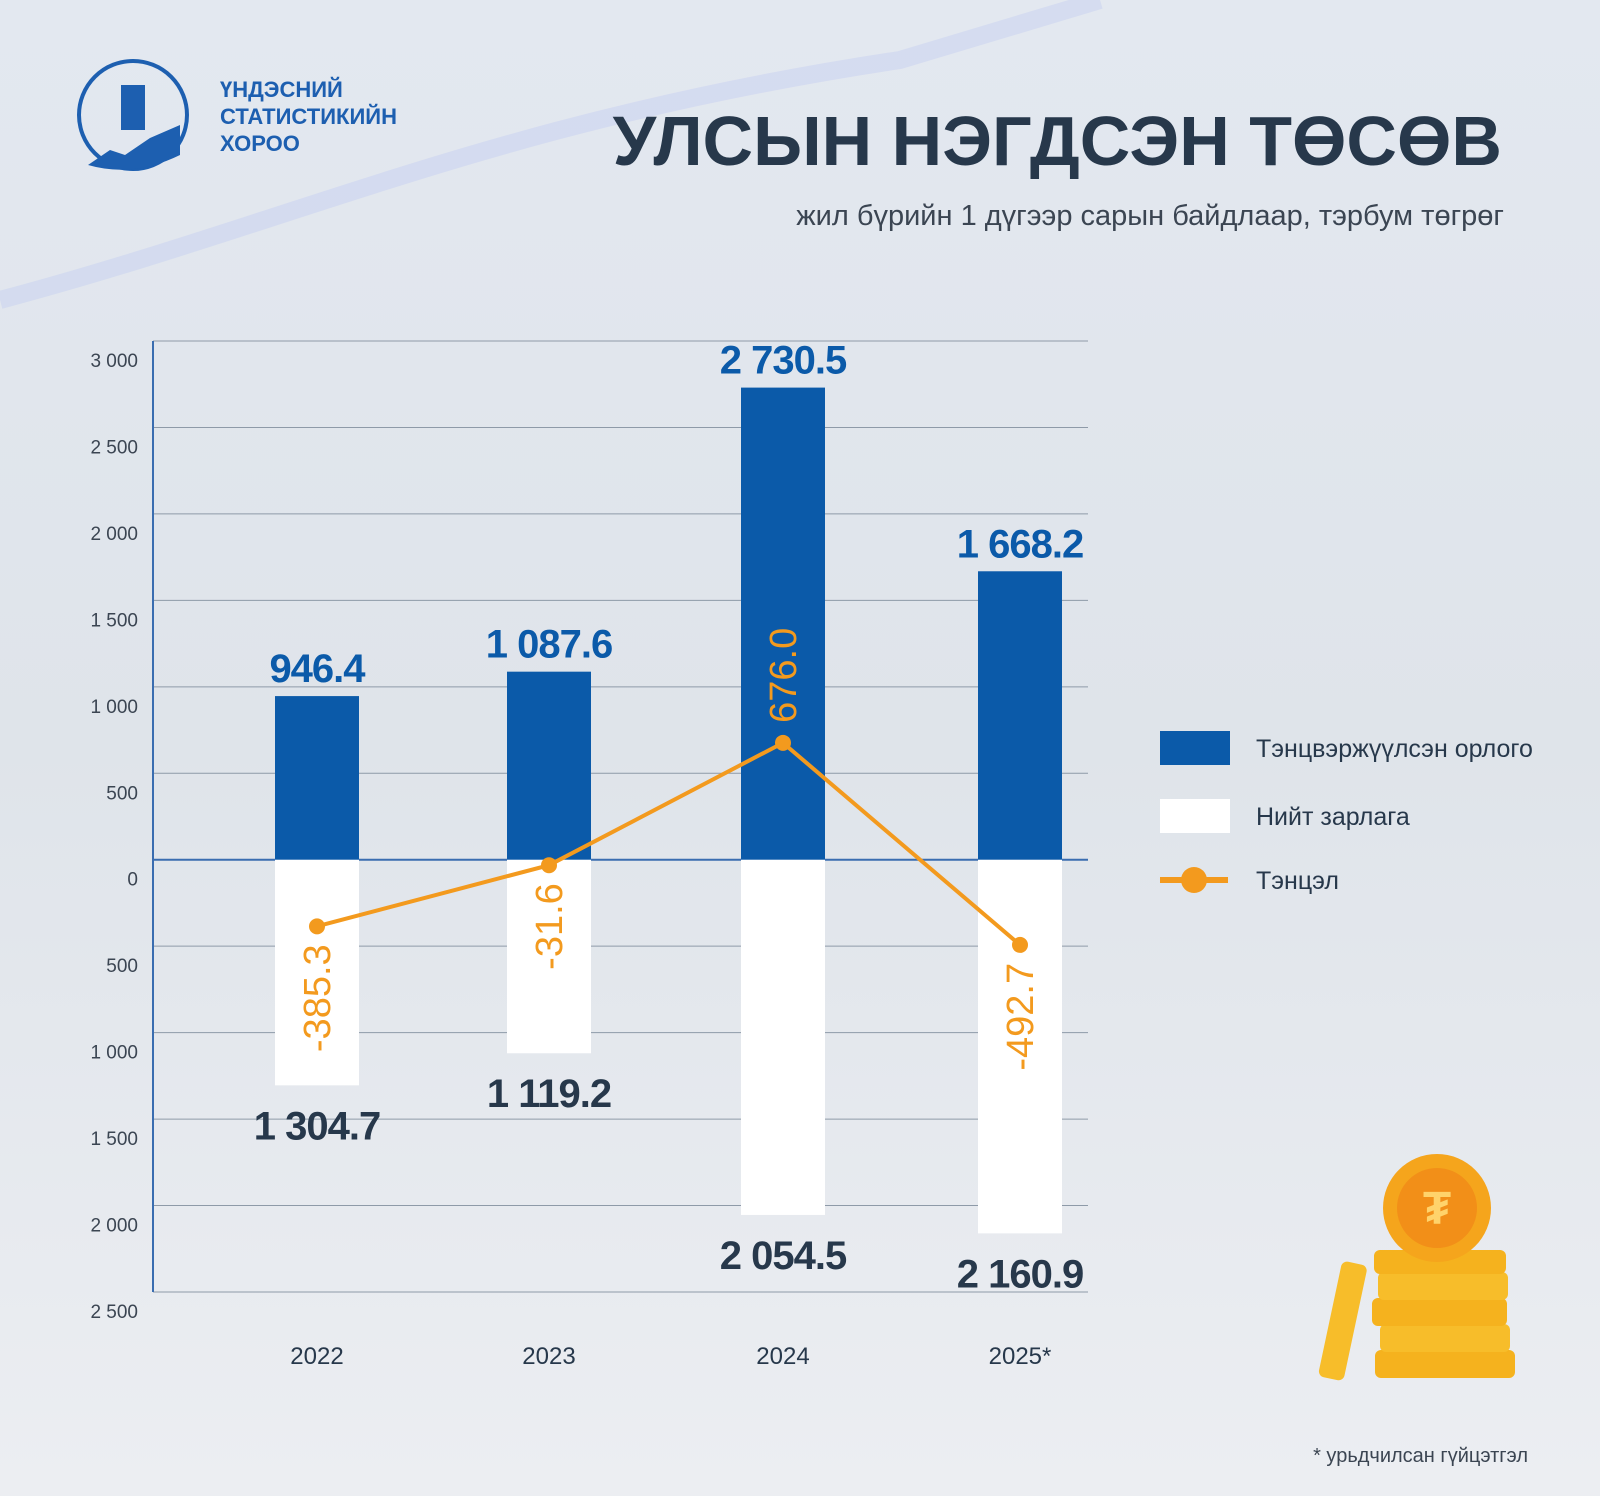 The image size is (1600, 1496). Describe the element at coordinates (783, 1256) in the screenshot. I see `value-label: 2 054.5` at that location.